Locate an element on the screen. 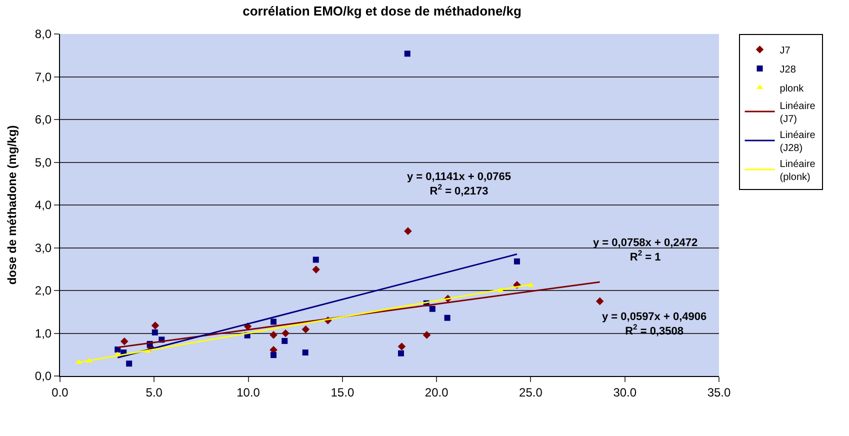 This screenshot has width=849, height=436. annotation: y = 0,1141x + 0,0765 R$^{2}$ = 0,2173 is located at coordinates (459, 184).